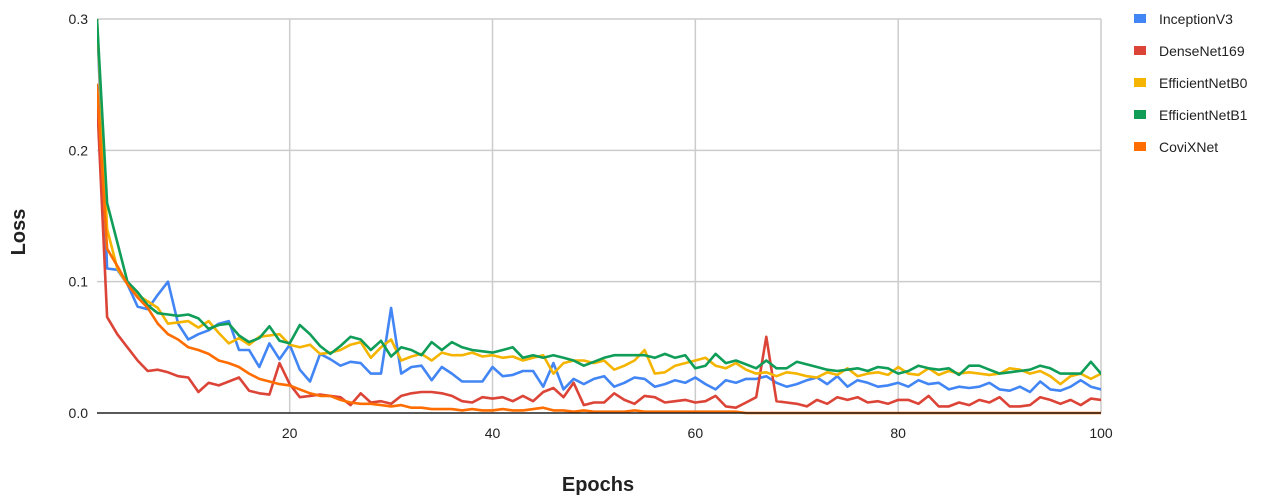  Describe the element at coordinates (1101, 433) in the screenshot. I see `x-tick-label: 100` at that location.